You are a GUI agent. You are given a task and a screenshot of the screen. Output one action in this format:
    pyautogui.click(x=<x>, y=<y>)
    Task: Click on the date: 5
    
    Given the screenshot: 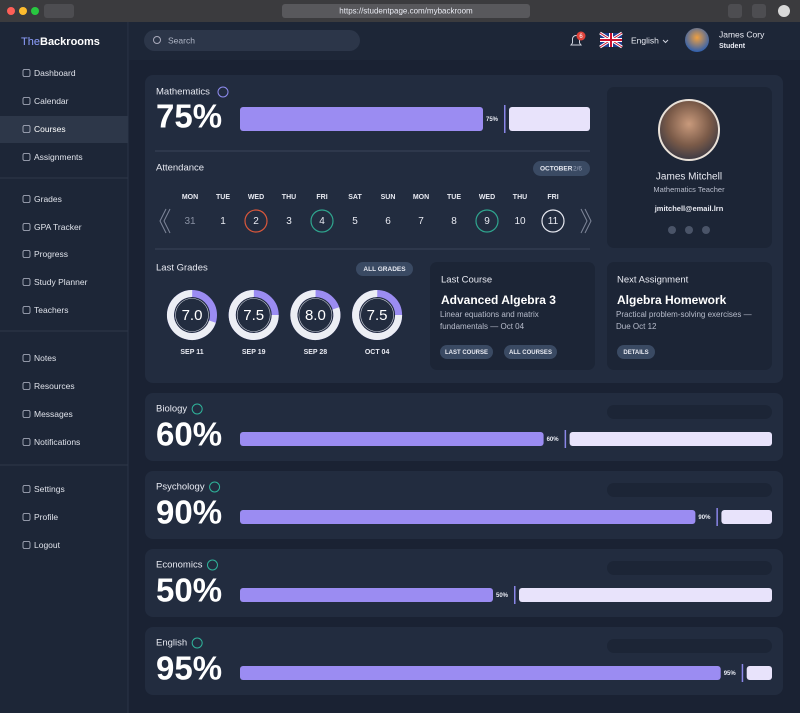 What is the action you would take?
    pyautogui.click(x=355, y=221)
    